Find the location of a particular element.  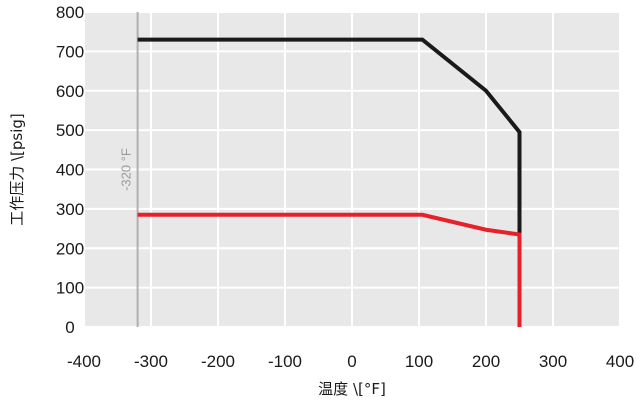

x-tick-label: 300 is located at coordinates (553, 361).